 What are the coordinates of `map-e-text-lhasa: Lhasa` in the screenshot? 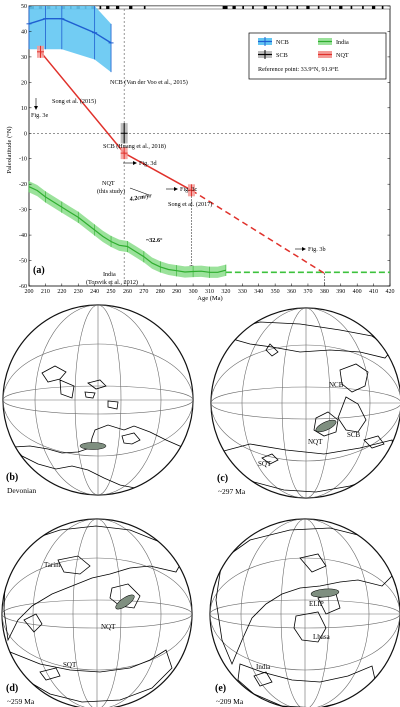 It's located at (322, 637).